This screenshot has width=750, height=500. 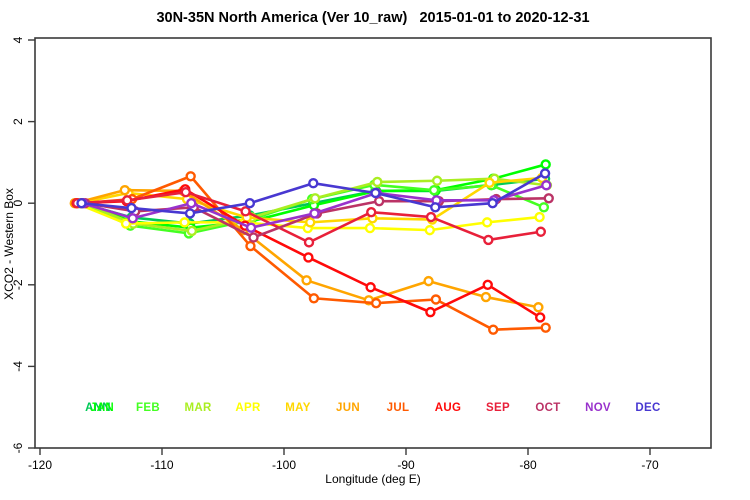 What do you see at coordinates (498, 408) in the screenshot?
I see `legend-item-sep: SEP` at bounding box center [498, 408].